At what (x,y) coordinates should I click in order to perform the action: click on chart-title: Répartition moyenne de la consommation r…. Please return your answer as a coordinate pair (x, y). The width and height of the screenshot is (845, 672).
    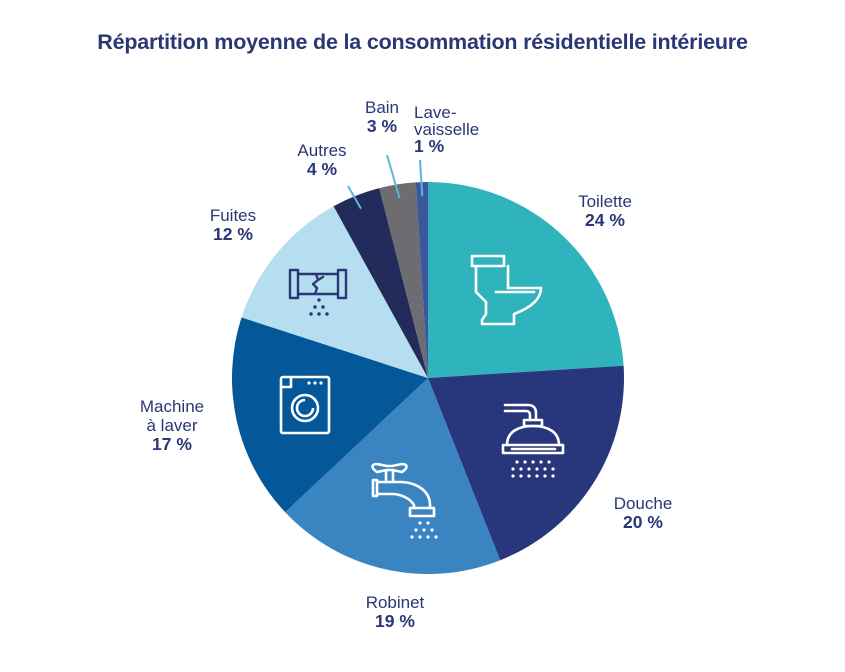
    Looking at the image, I should click on (422, 42).